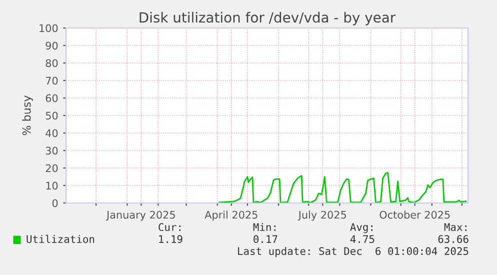  Describe the element at coordinates (52, 63) in the screenshot. I see `y-tick-label: 80` at that location.